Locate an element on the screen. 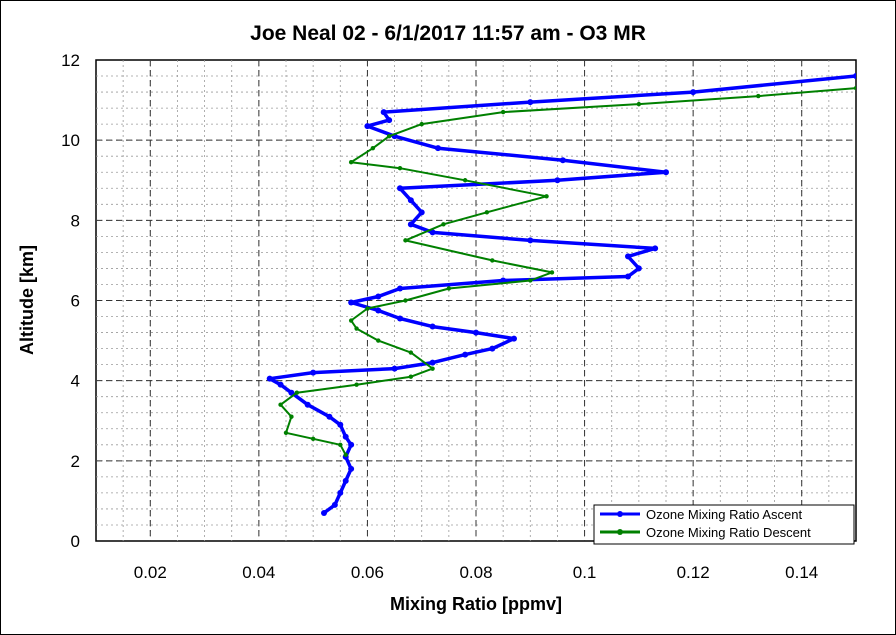 The height and width of the screenshot is (635, 896). x-tick-label: 0.12 is located at coordinates (693, 572).